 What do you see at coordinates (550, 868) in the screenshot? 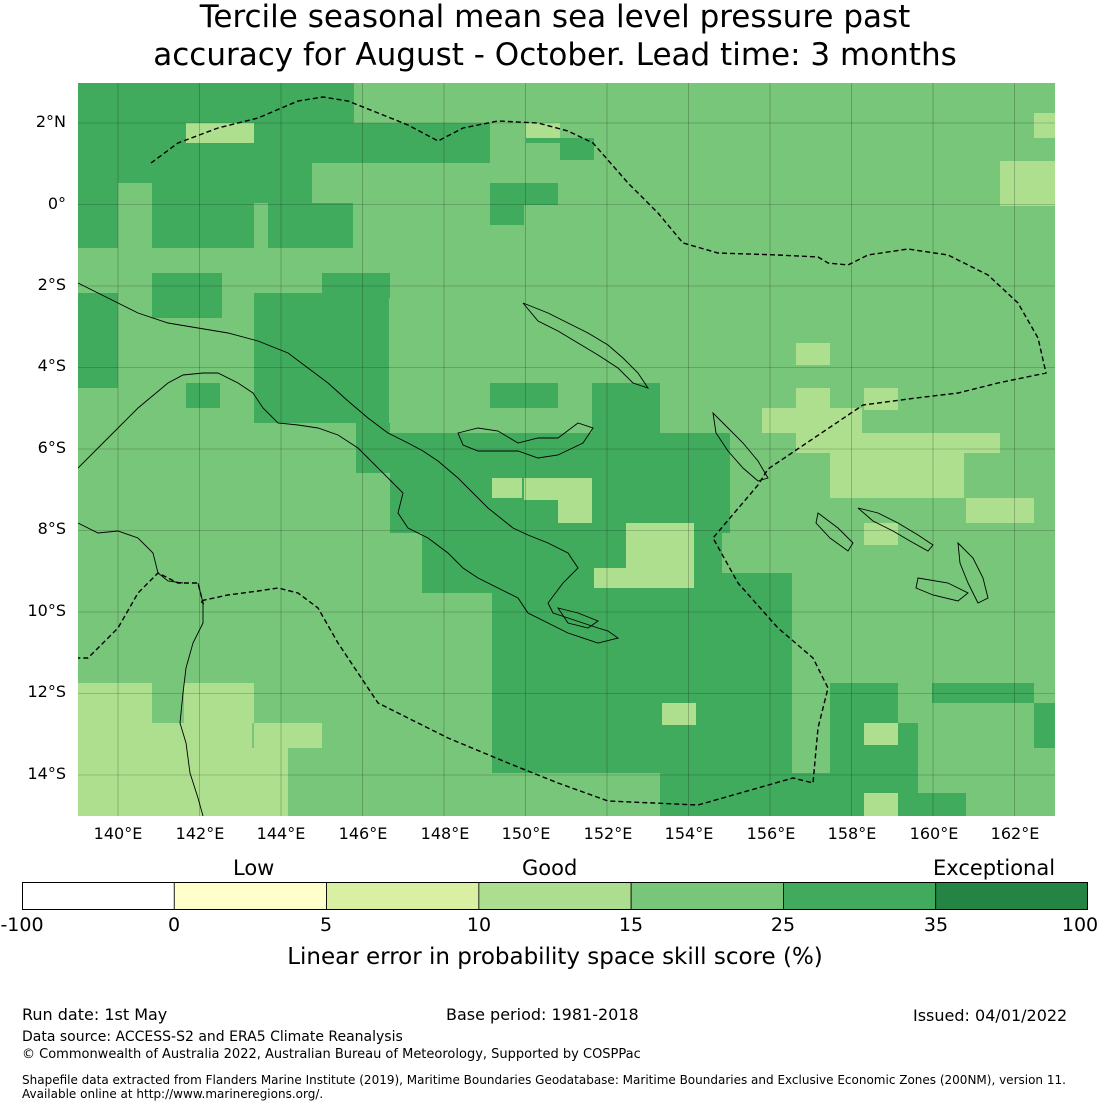
I see `colorbar-label-good: Good` at bounding box center [550, 868].